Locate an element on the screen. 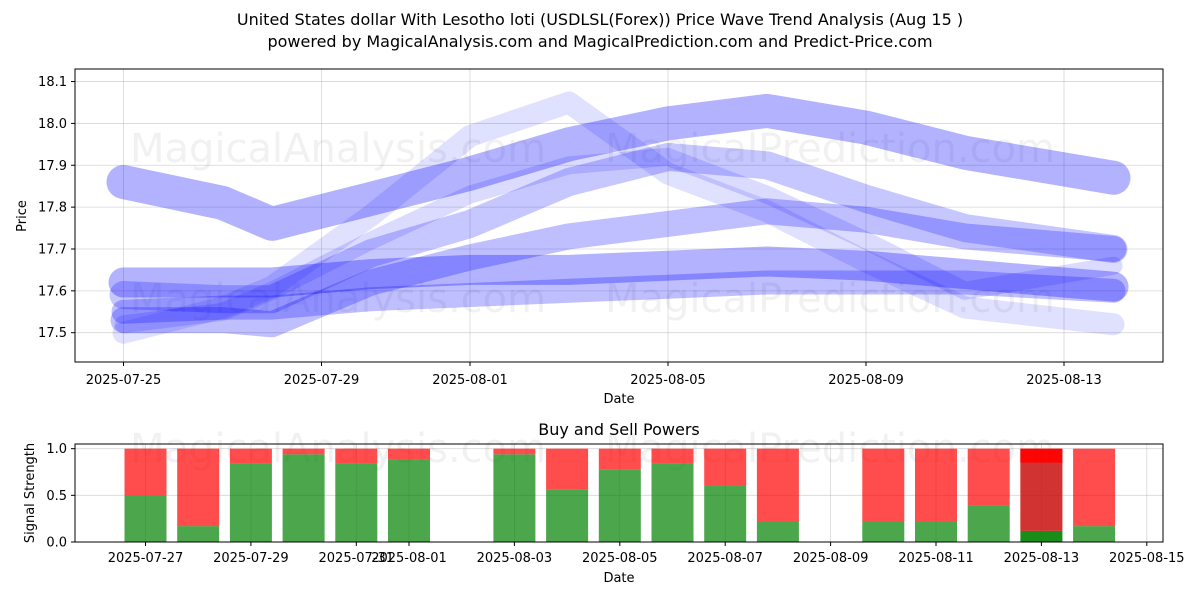 Image resolution: width=1200 pixels, height=600 pixels. y-tick-label: 0.5 is located at coordinates (56, 496).